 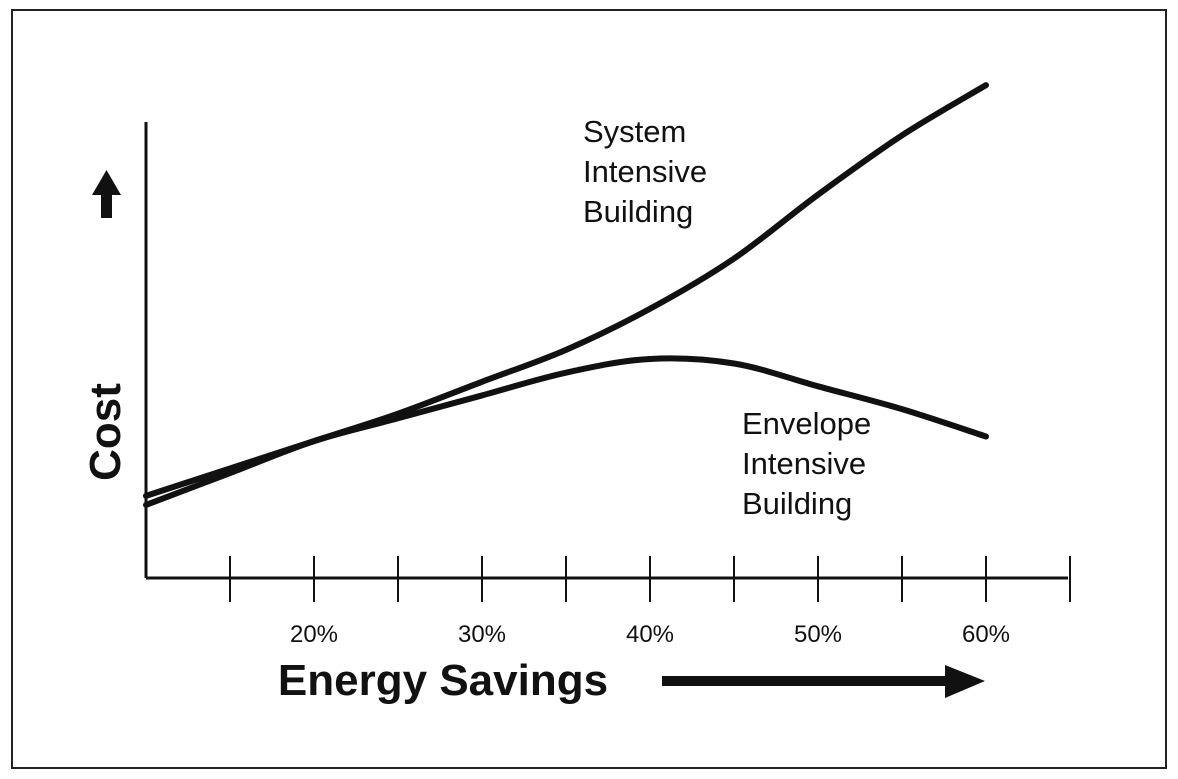 I want to click on x-axis-title: Energy Savings, so click(x=443, y=680).